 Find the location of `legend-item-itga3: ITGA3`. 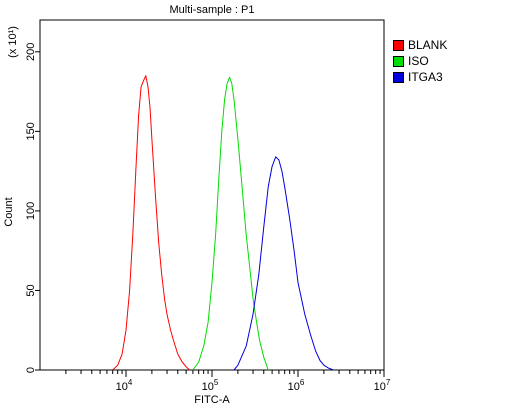

legend-item-itga3: ITGA3 is located at coordinates (420, 77).